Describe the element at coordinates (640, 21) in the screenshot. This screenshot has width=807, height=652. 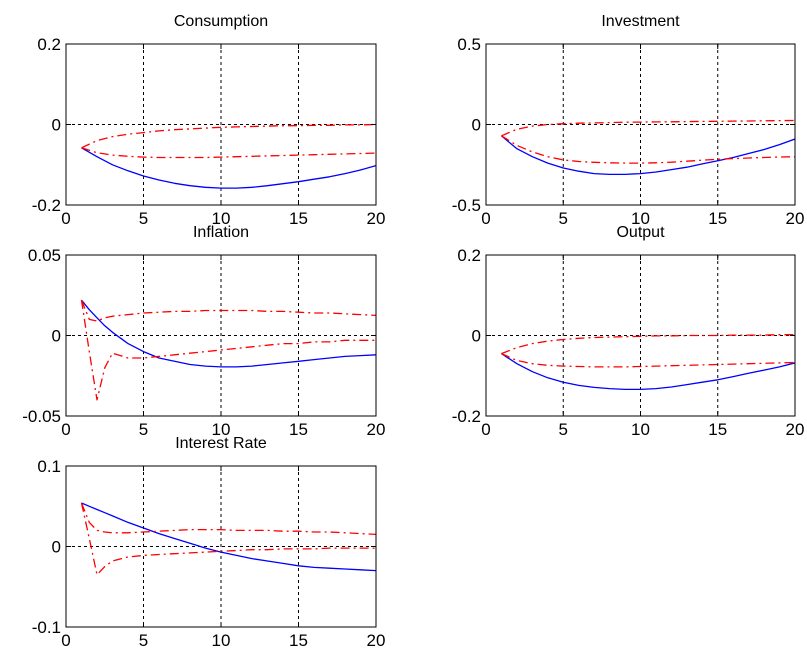
I see `subplot-title: Investment` at that location.